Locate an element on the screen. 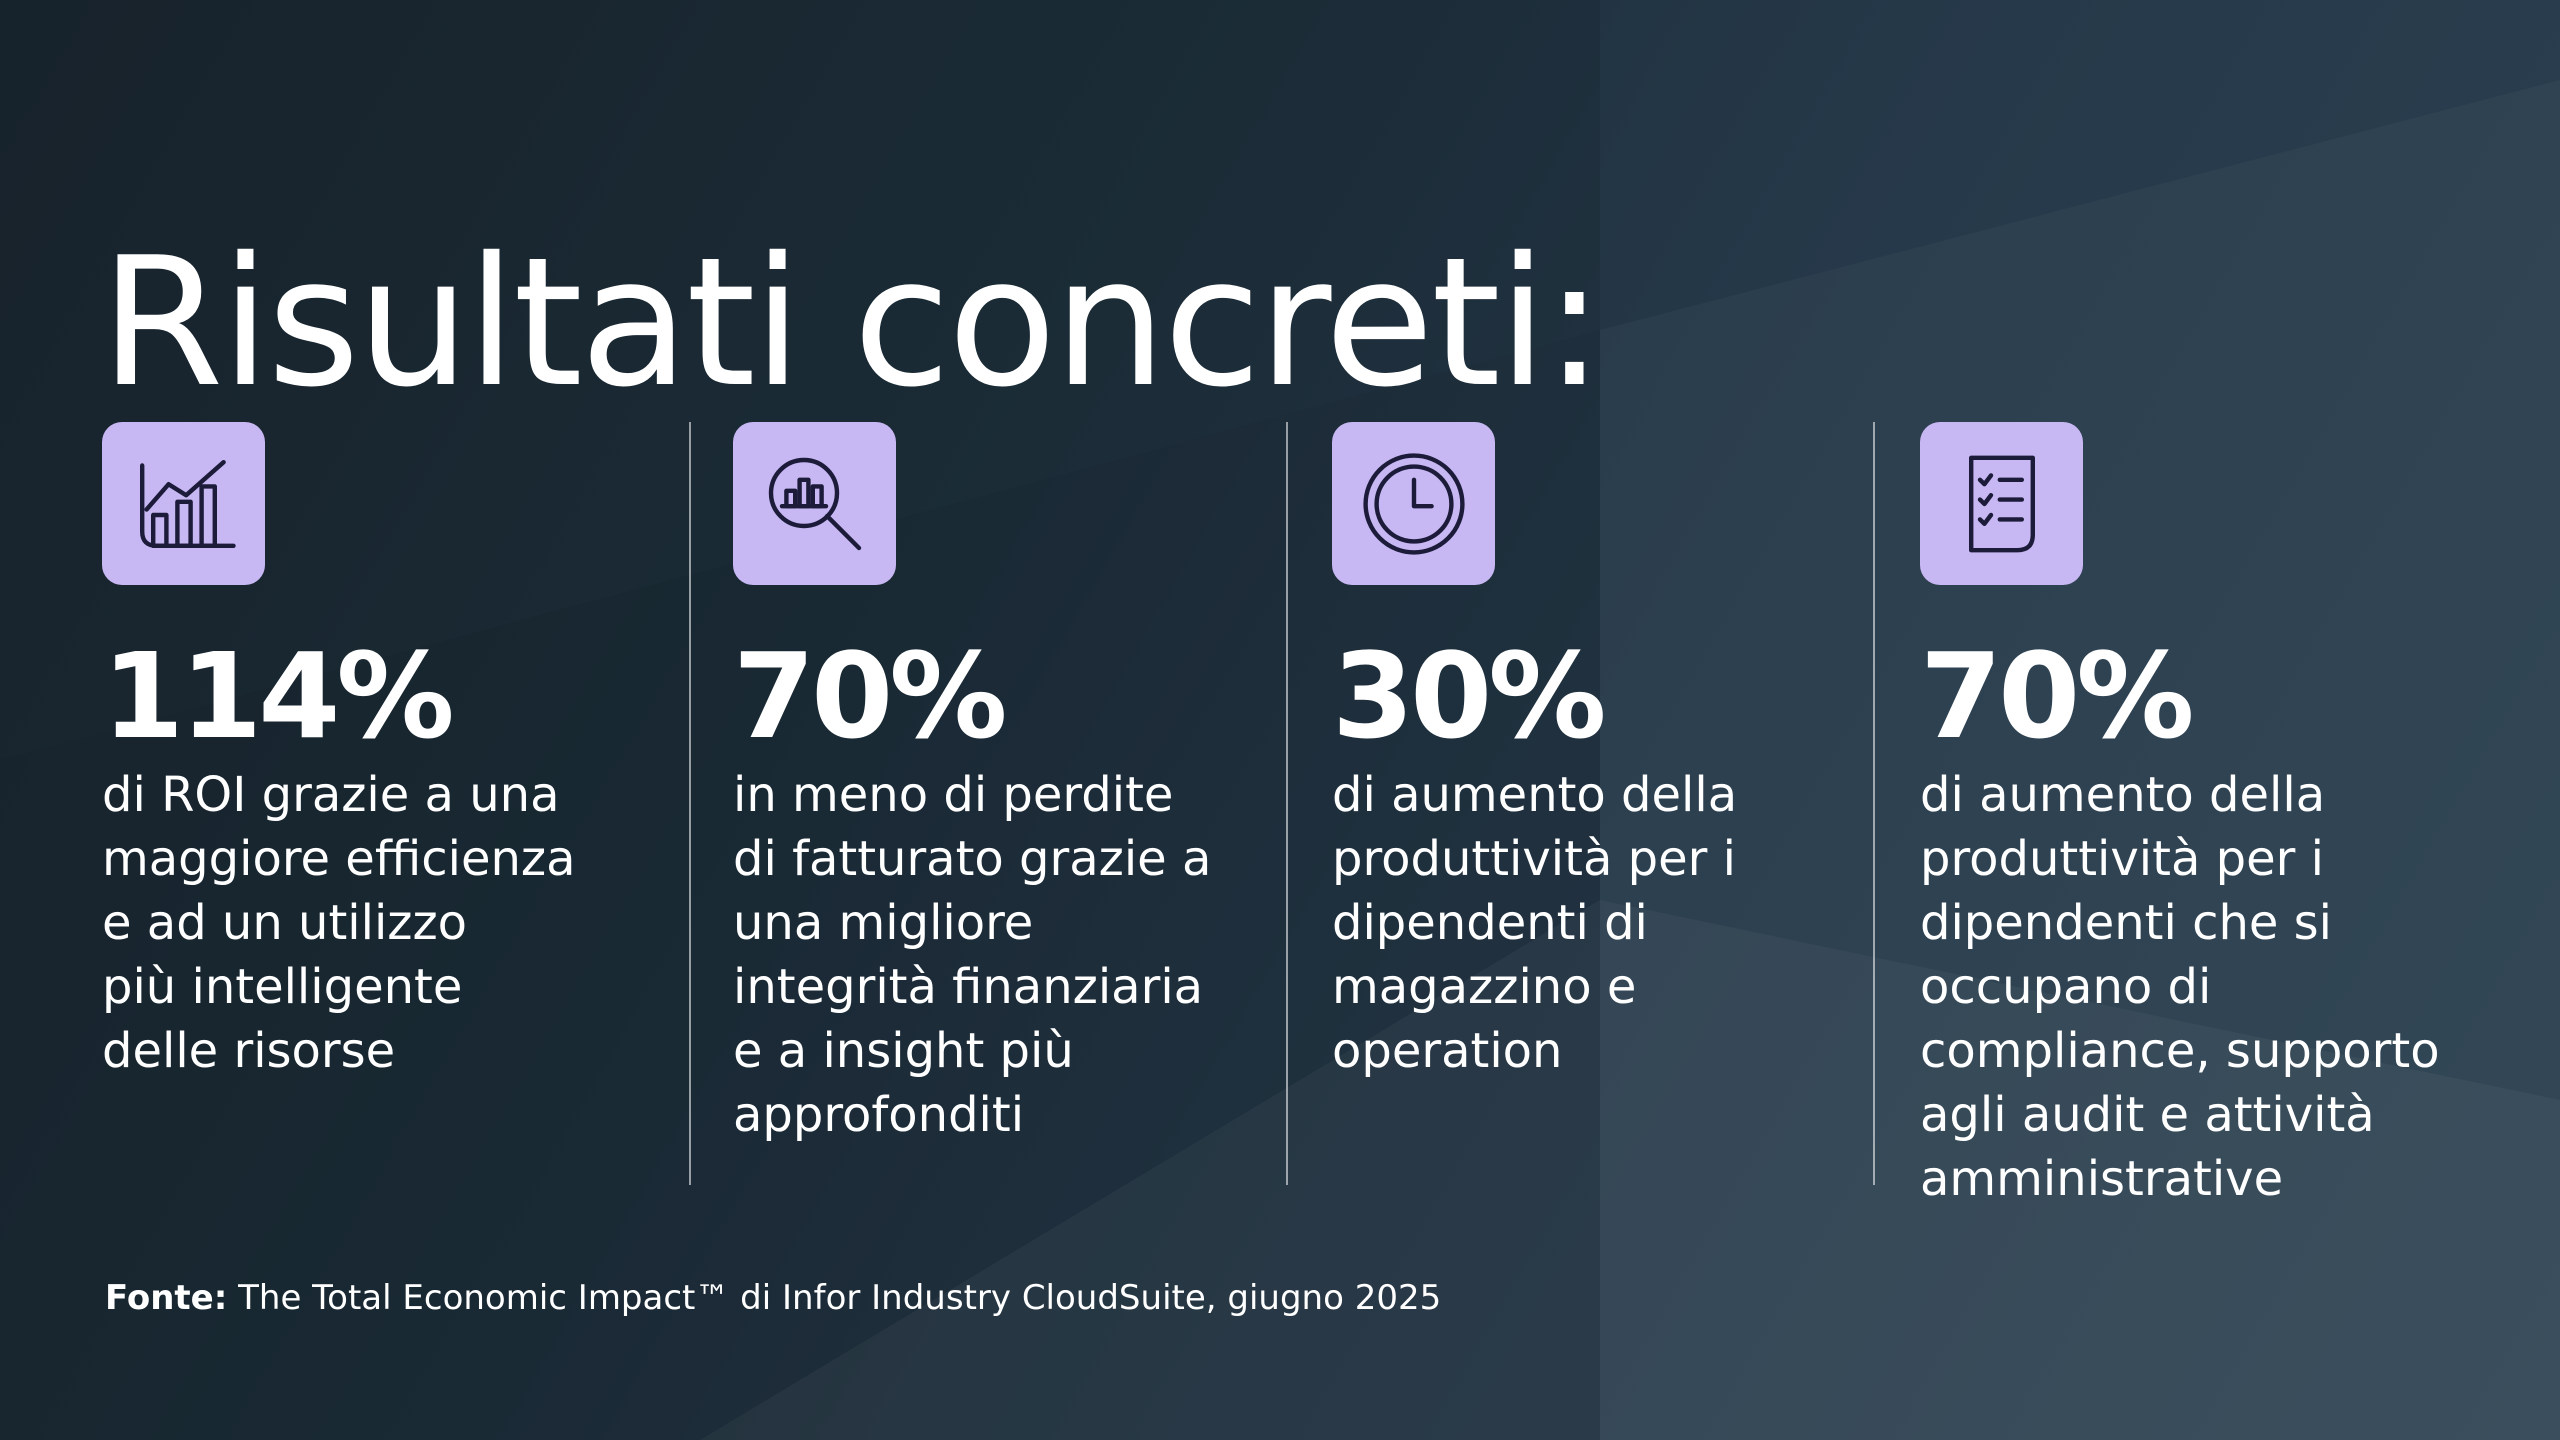 The image size is (2560, 1440). stat-value: 30% is located at coordinates (1469, 696).